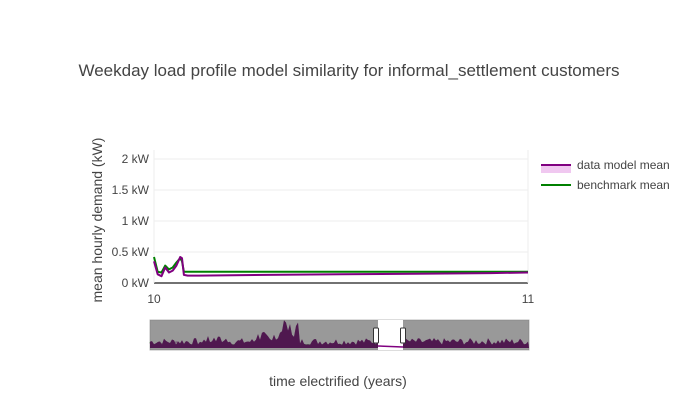 Image resolution: width=700 pixels, height=405 pixels. What do you see at coordinates (390, 335) in the screenshot?
I see `range-slider-window` at bounding box center [390, 335].